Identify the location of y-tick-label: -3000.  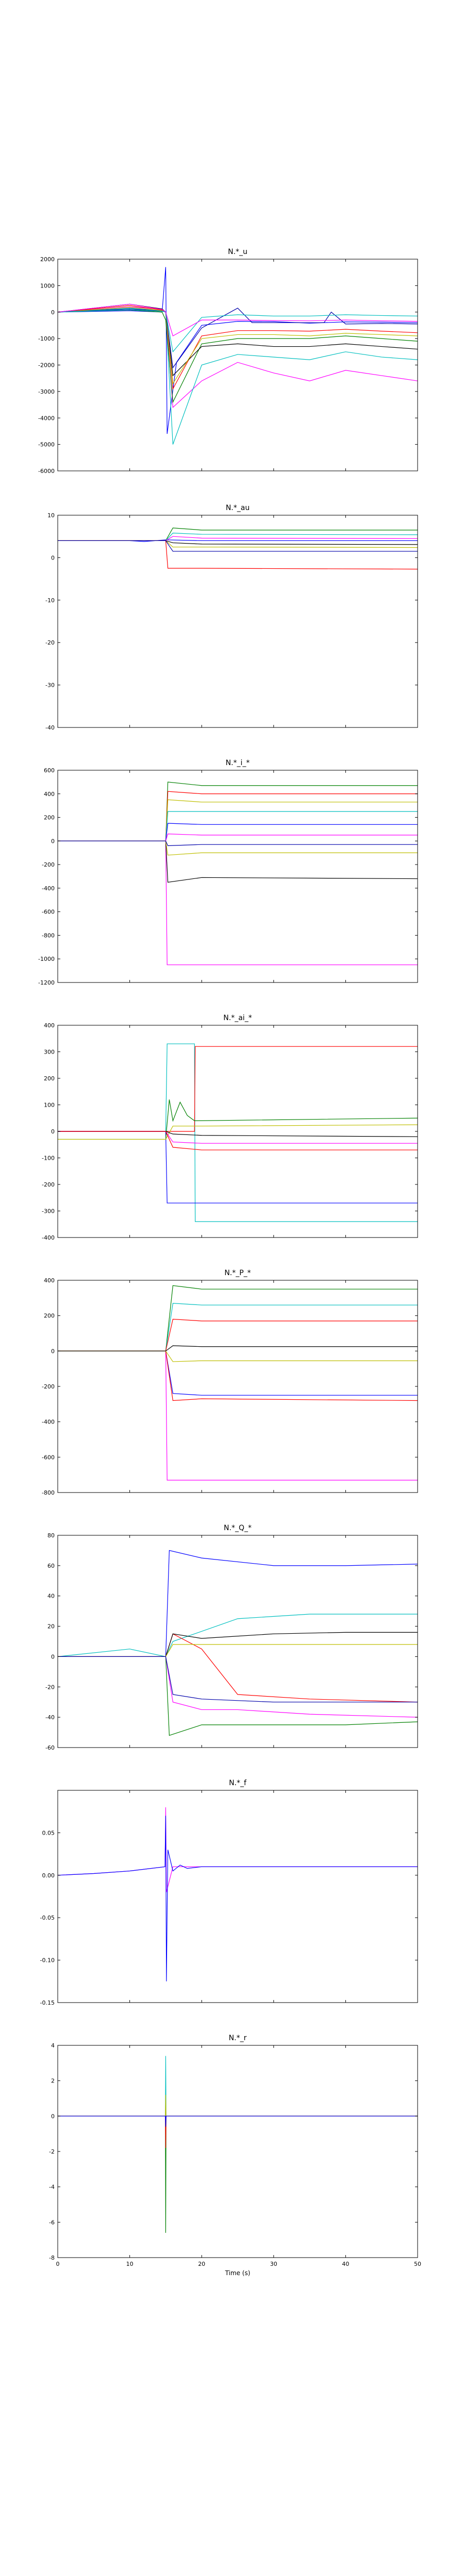
(46, 391).